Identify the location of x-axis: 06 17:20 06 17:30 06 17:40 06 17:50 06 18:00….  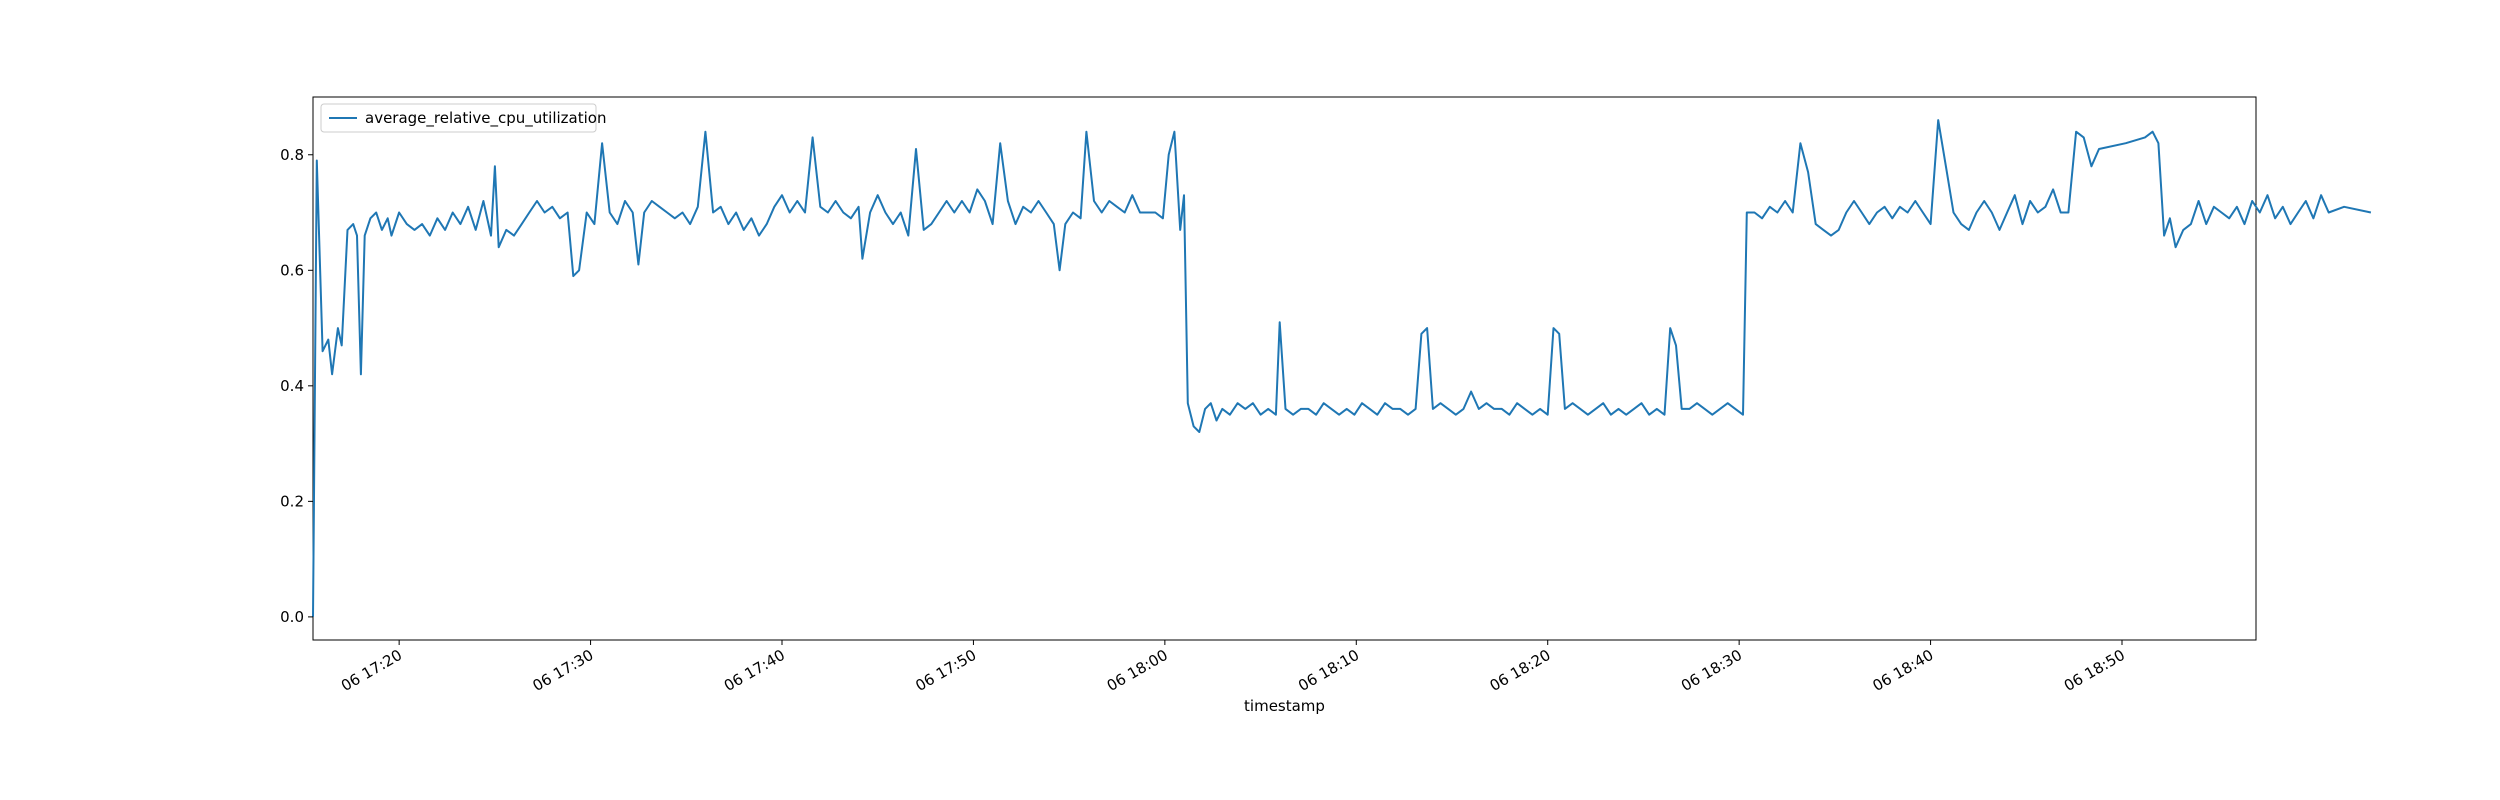
(1233, 667).